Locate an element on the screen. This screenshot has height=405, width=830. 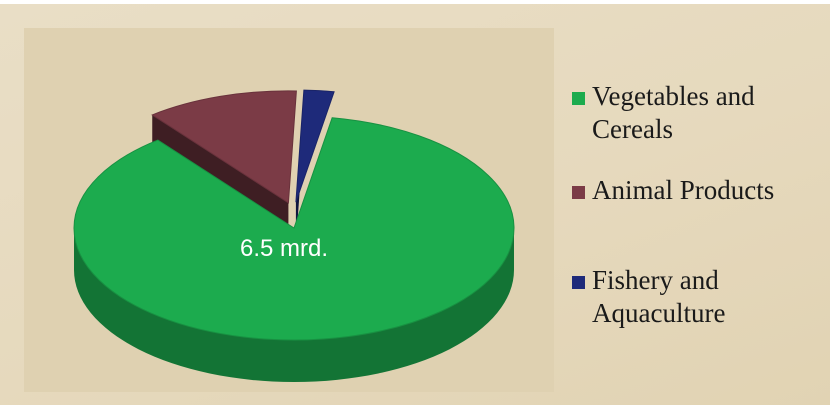
legend-swatch-animal is located at coordinates (578, 192).